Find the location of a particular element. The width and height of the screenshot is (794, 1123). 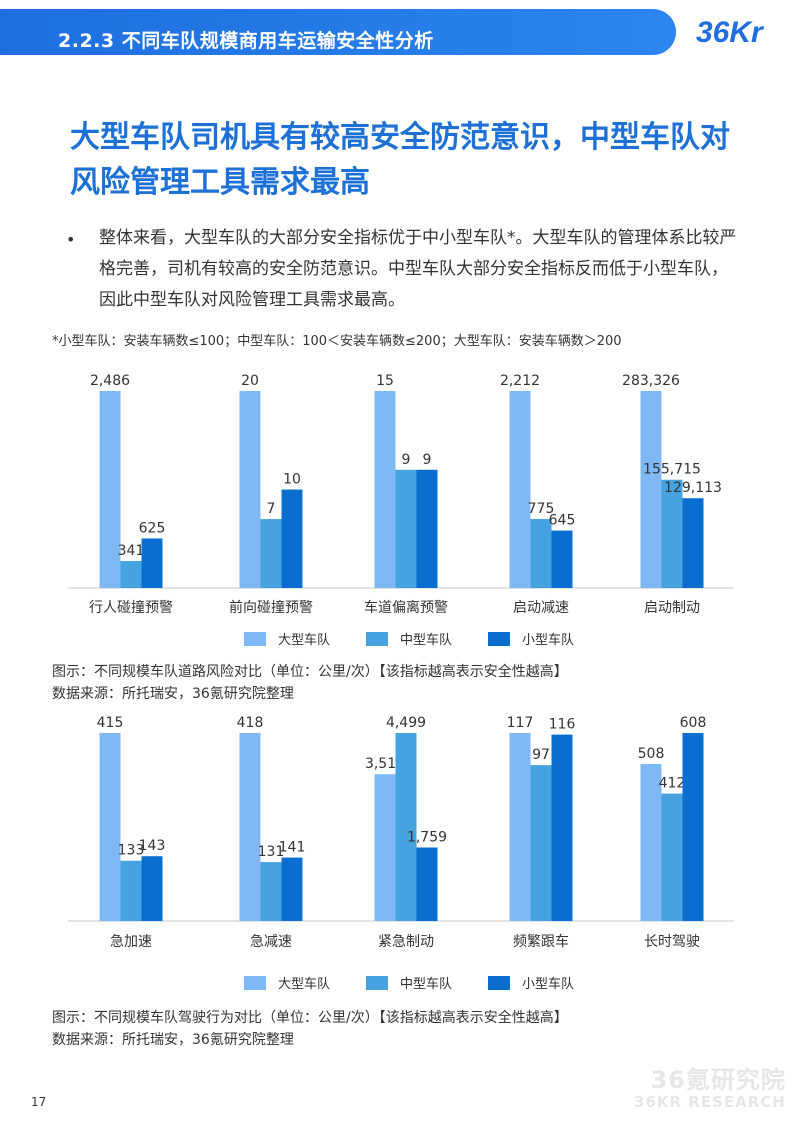

legend-swatch-medium is located at coordinates (377, 638).